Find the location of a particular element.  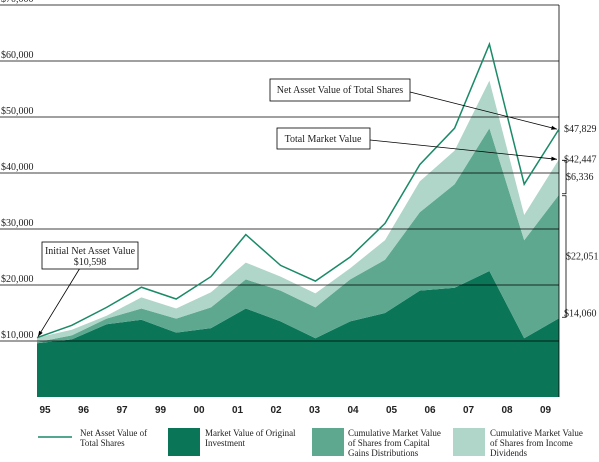

x-tick-label: 02 is located at coordinates (276, 410).